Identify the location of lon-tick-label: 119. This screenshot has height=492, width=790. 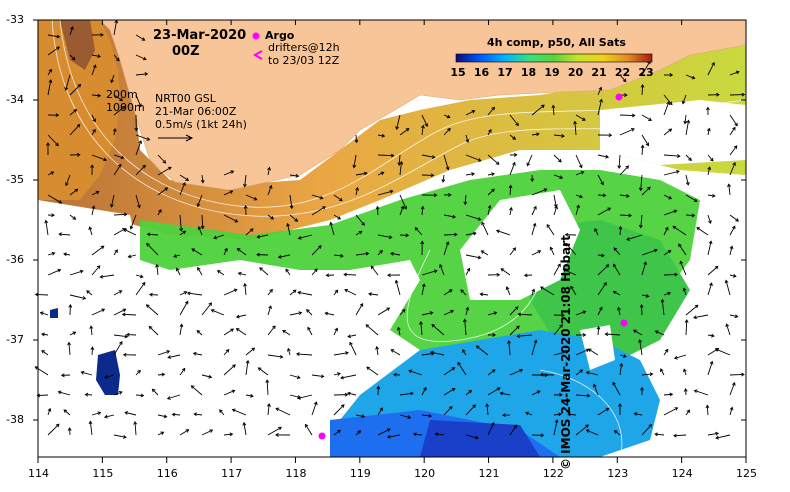
(360, 473).